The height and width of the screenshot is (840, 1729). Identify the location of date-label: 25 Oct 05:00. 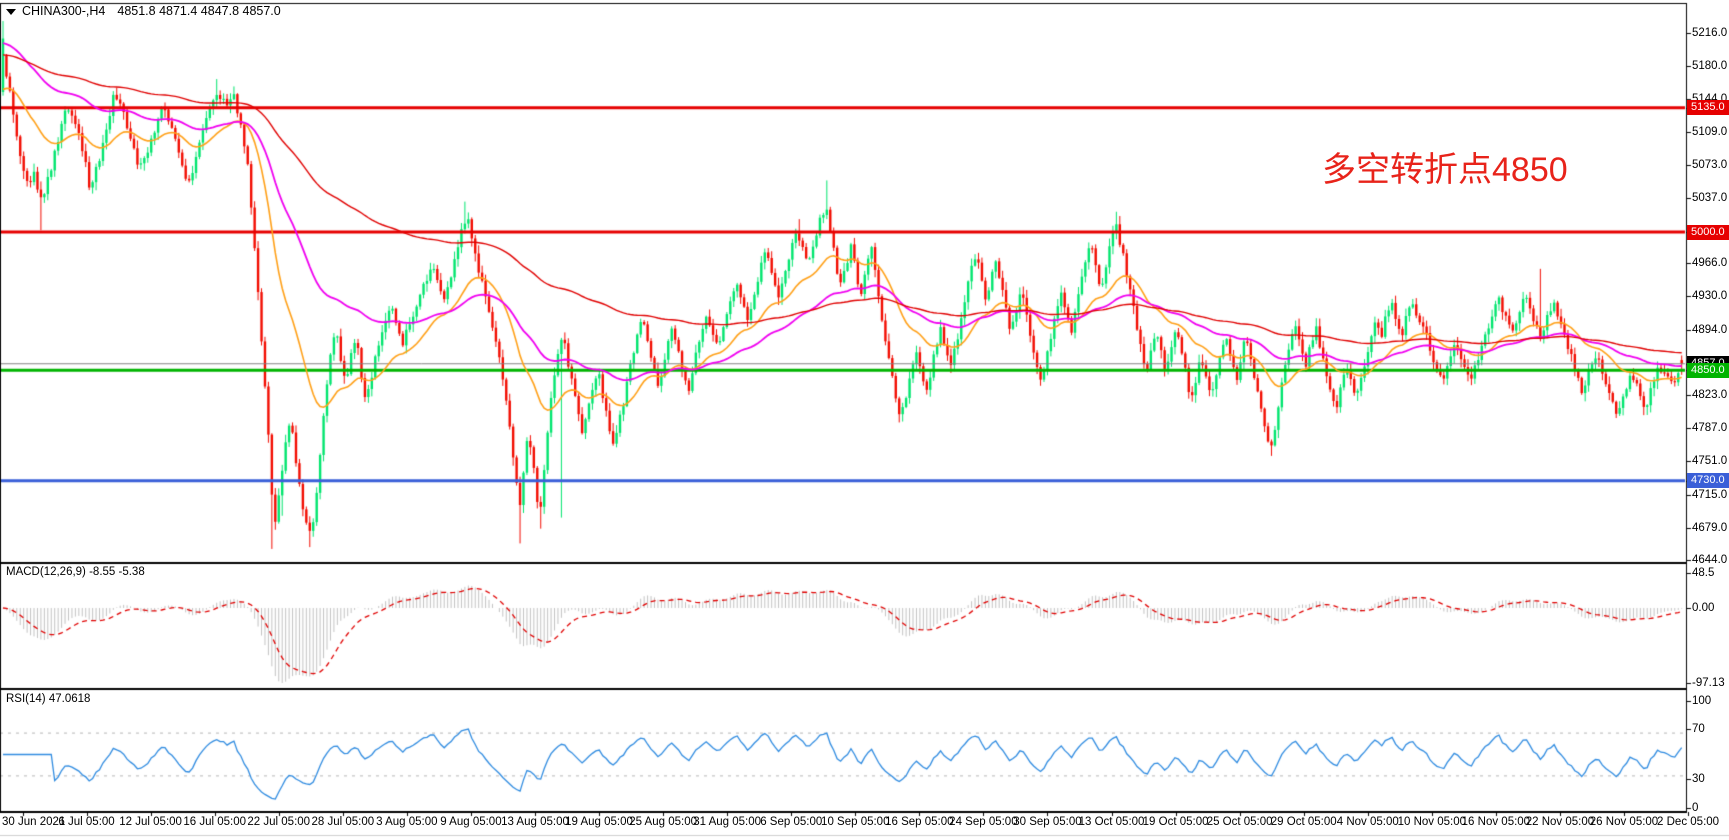
(1239, 822).